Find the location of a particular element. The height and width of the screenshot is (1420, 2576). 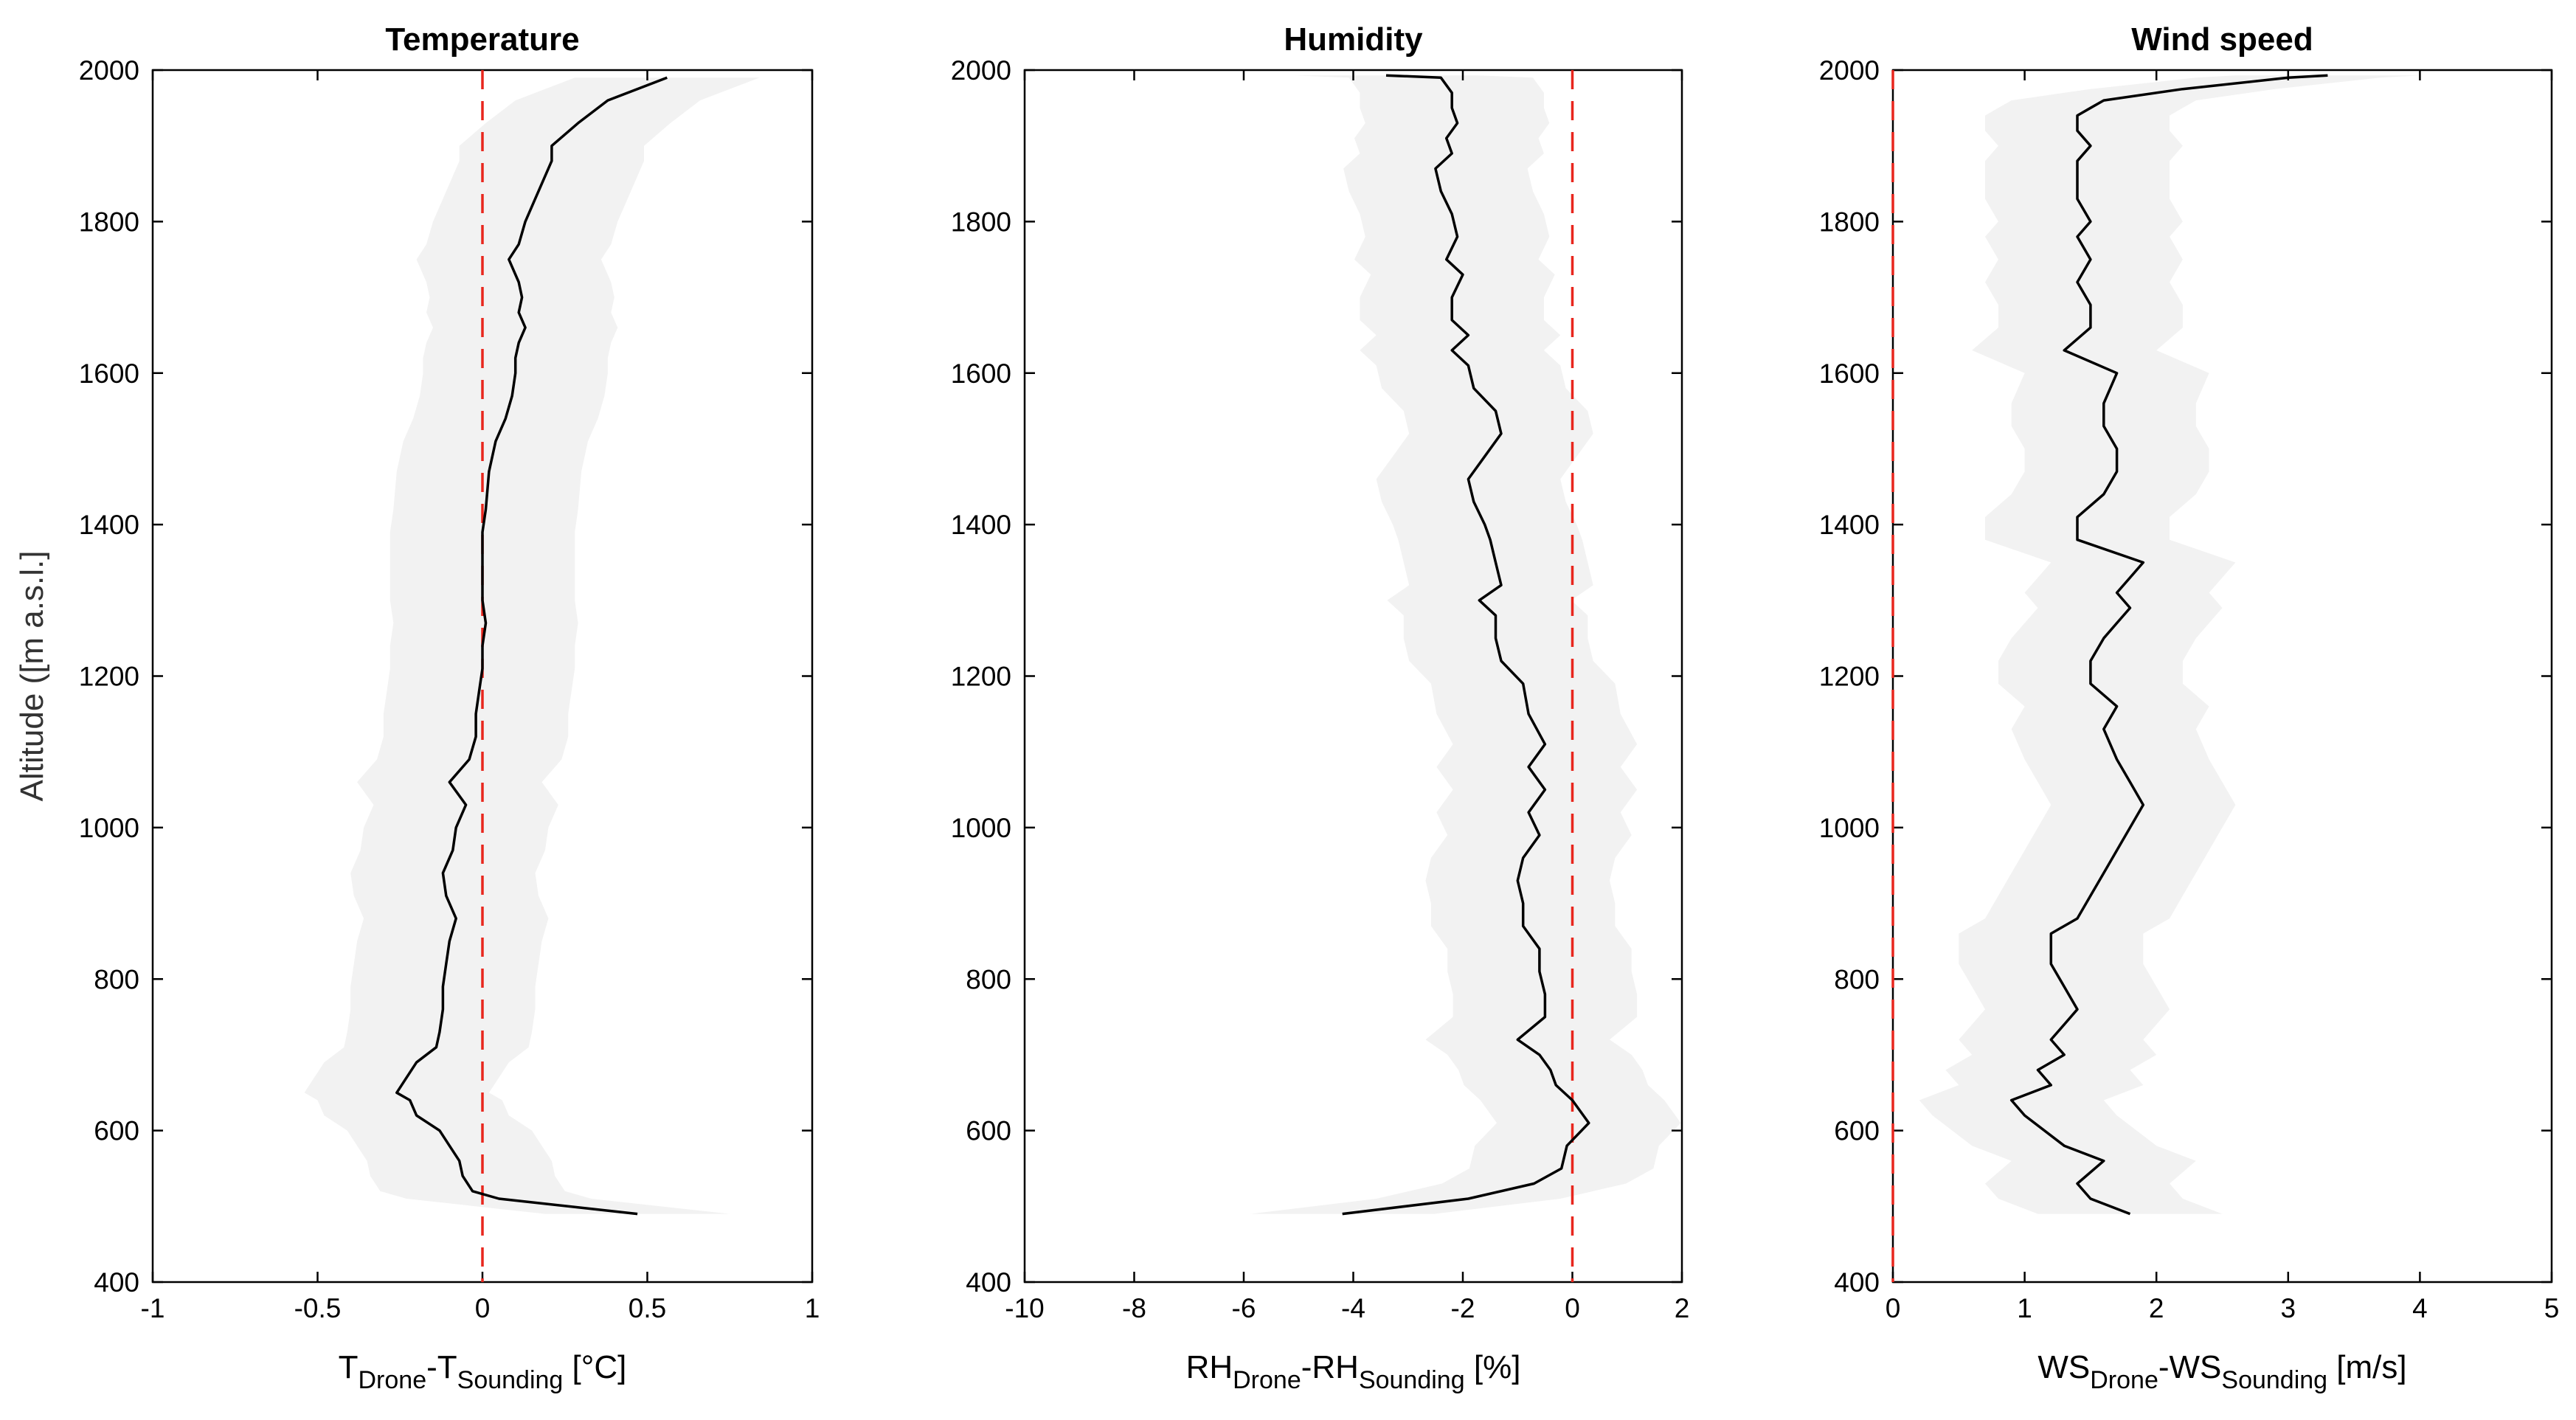

x-axis-label-part: -RH is located at coordinates (1330, 1367).